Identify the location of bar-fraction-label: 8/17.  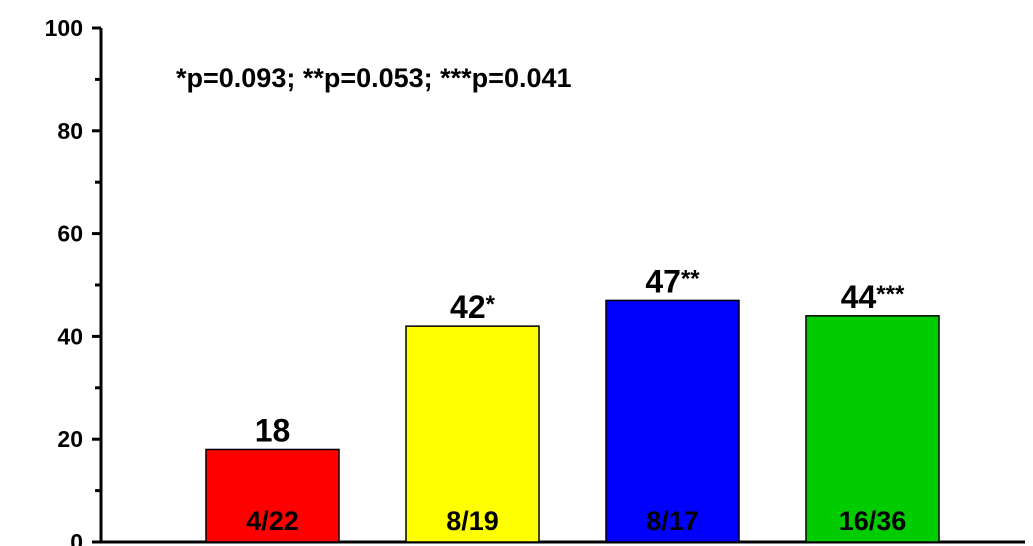
(672, 521).